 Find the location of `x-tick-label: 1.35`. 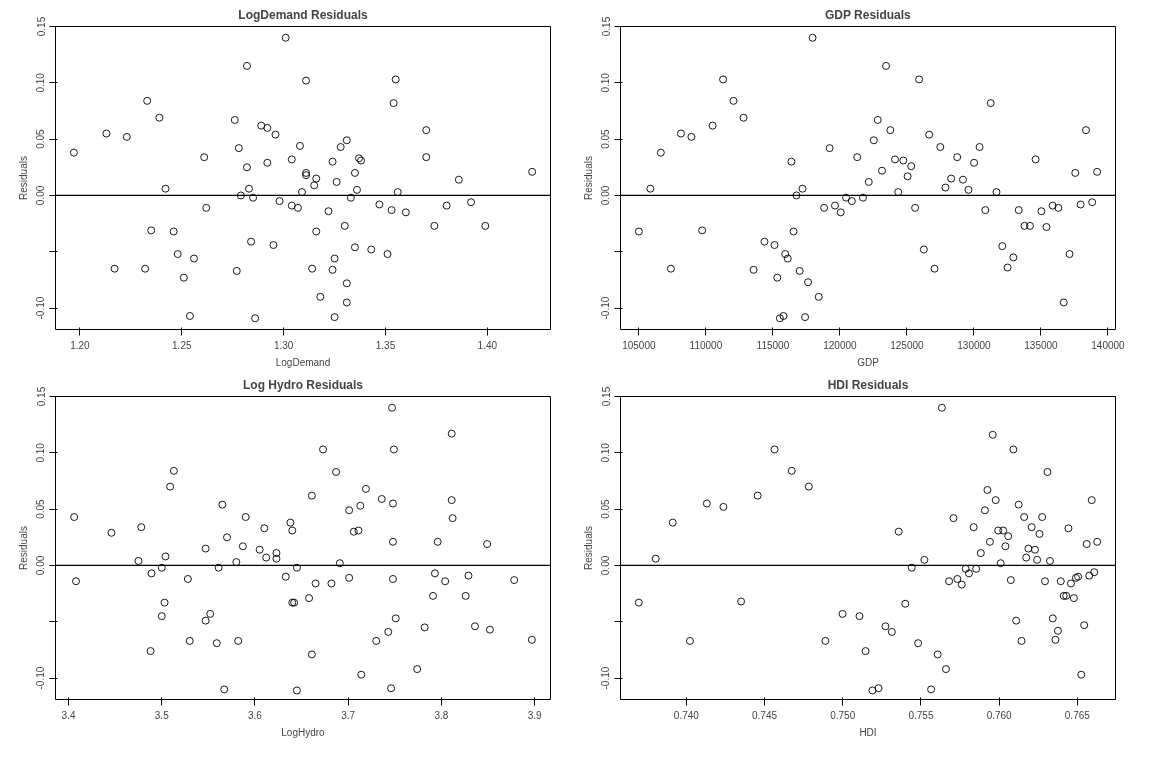

x-tick-label: 1.35 is located at coordinates (385, 345).